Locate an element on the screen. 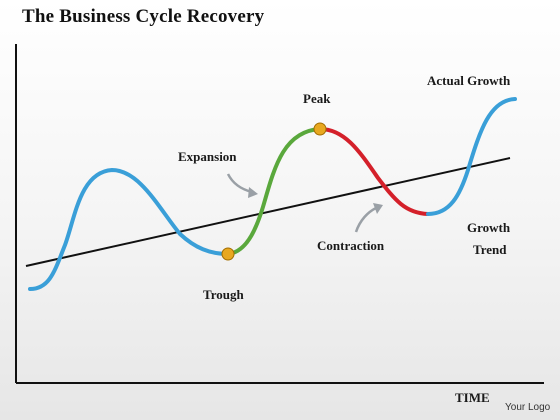 The image size is (560, 420). trough-marker is located at coordinates (228, 254).